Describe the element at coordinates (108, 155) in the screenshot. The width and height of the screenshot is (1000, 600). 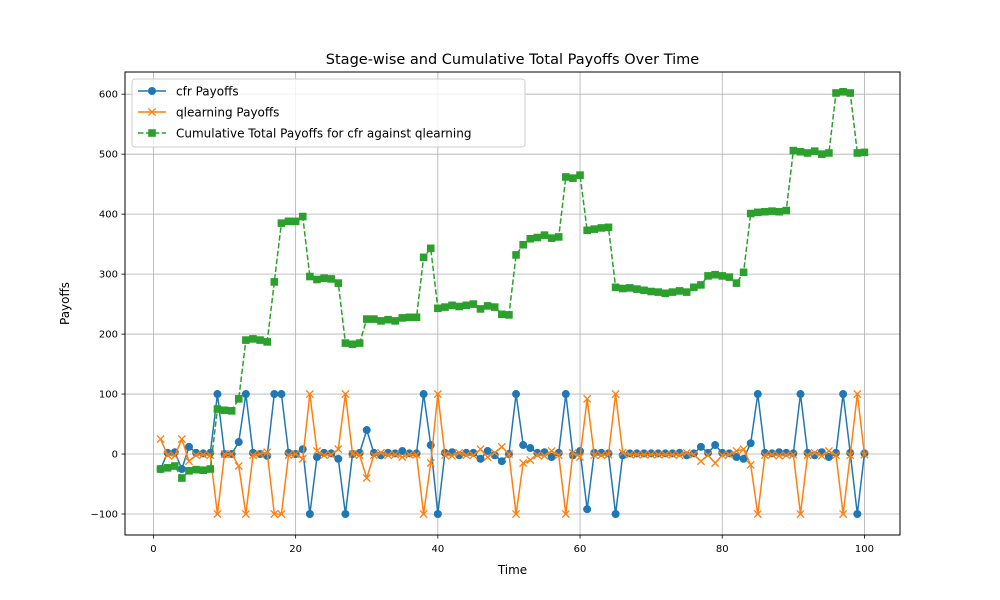
I see `y-tick-label: 500` at that location.